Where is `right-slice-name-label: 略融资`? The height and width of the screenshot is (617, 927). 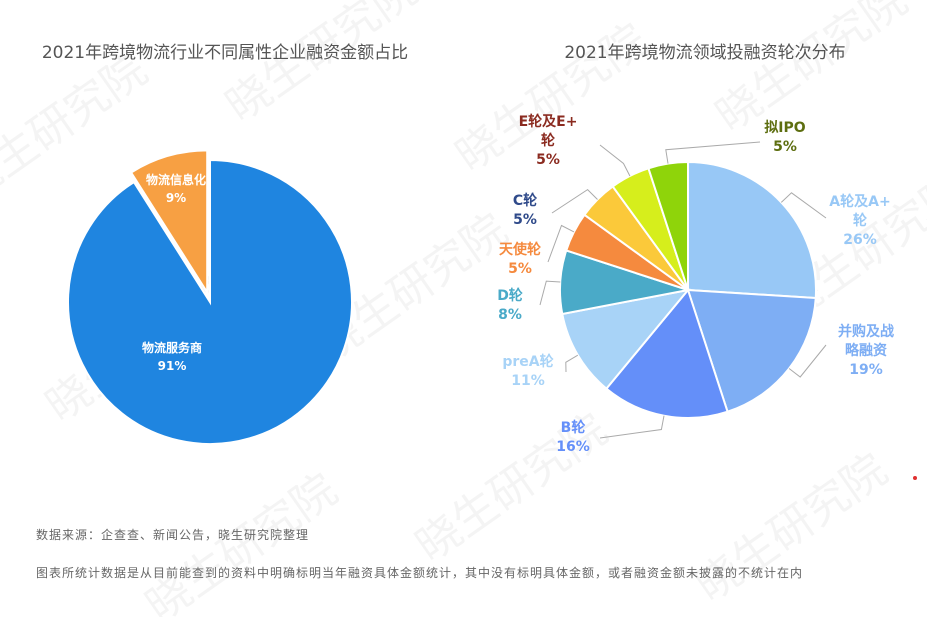 right-slice-name-label: 略融资 is located at coordinates (866, 350).